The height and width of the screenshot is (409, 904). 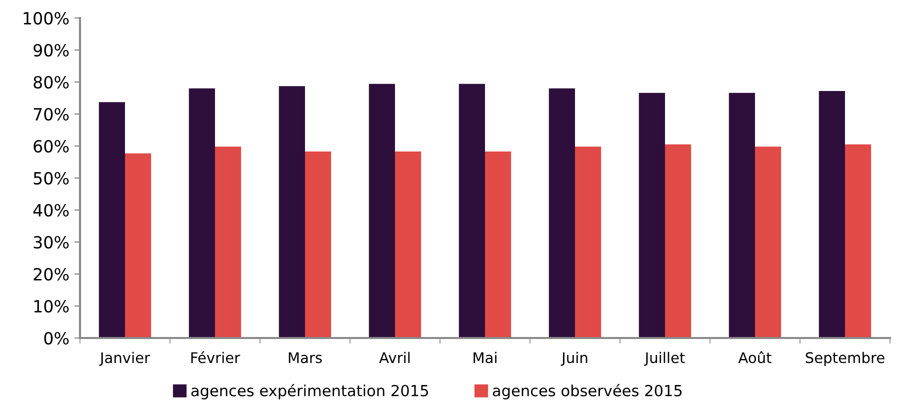 What do you see at coordinates (51, 178) in the screenshot?
I see `y-tick-label: 50%` at bounding box center [51, 178].